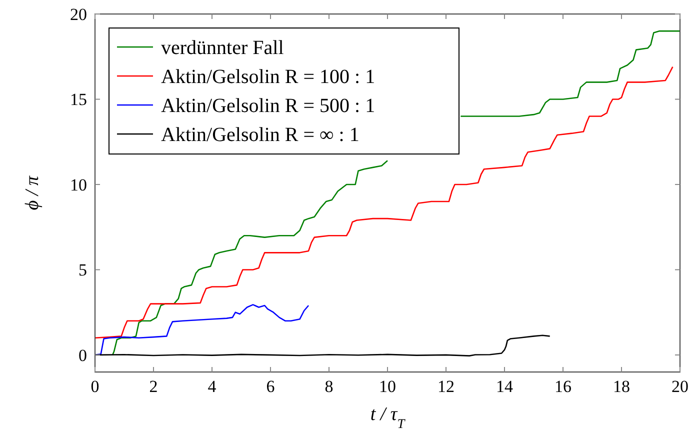 The width and height of the screenshot is (694, 434). Describe the element at coordinates (82, 355) in the screenshot. I see `y-tick-label: 0` at that location.